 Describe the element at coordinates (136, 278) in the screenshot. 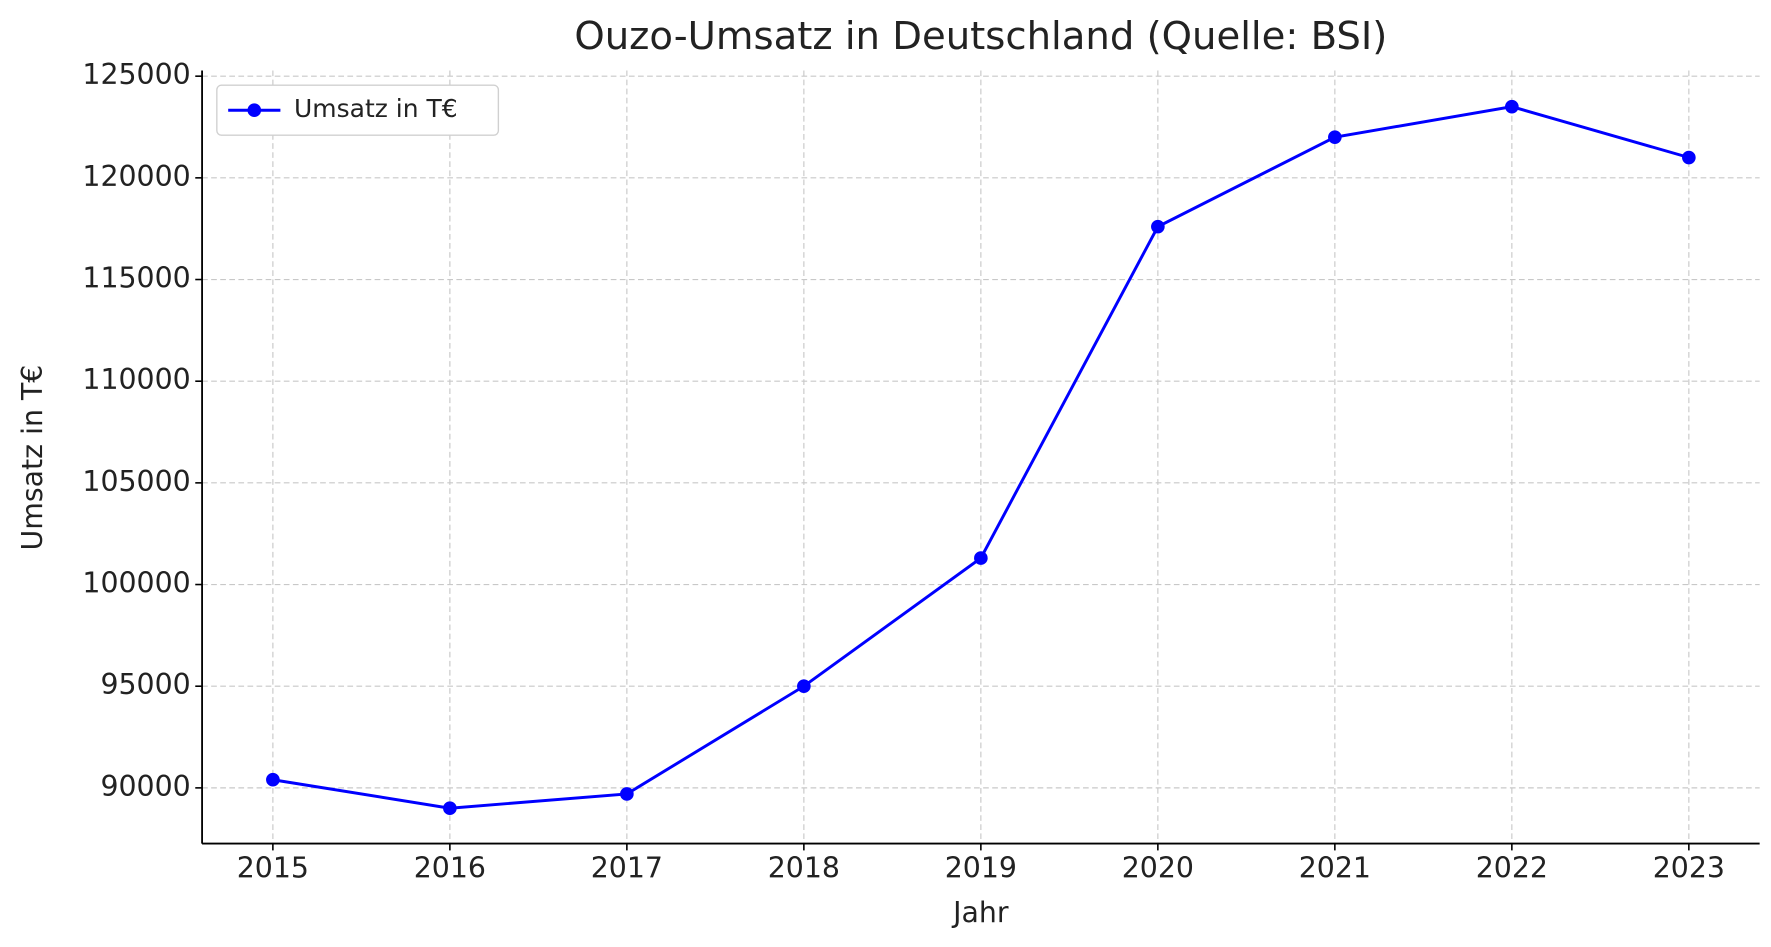

I see `y-tick-label: 115000` at that location.